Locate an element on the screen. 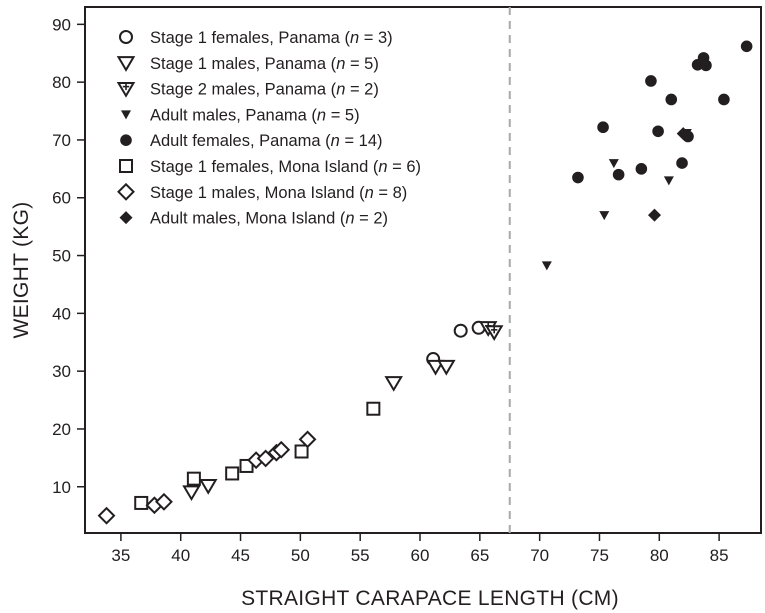  legend-label: Adult females, Panama (n = 14) is located at coordinates (266, 141).